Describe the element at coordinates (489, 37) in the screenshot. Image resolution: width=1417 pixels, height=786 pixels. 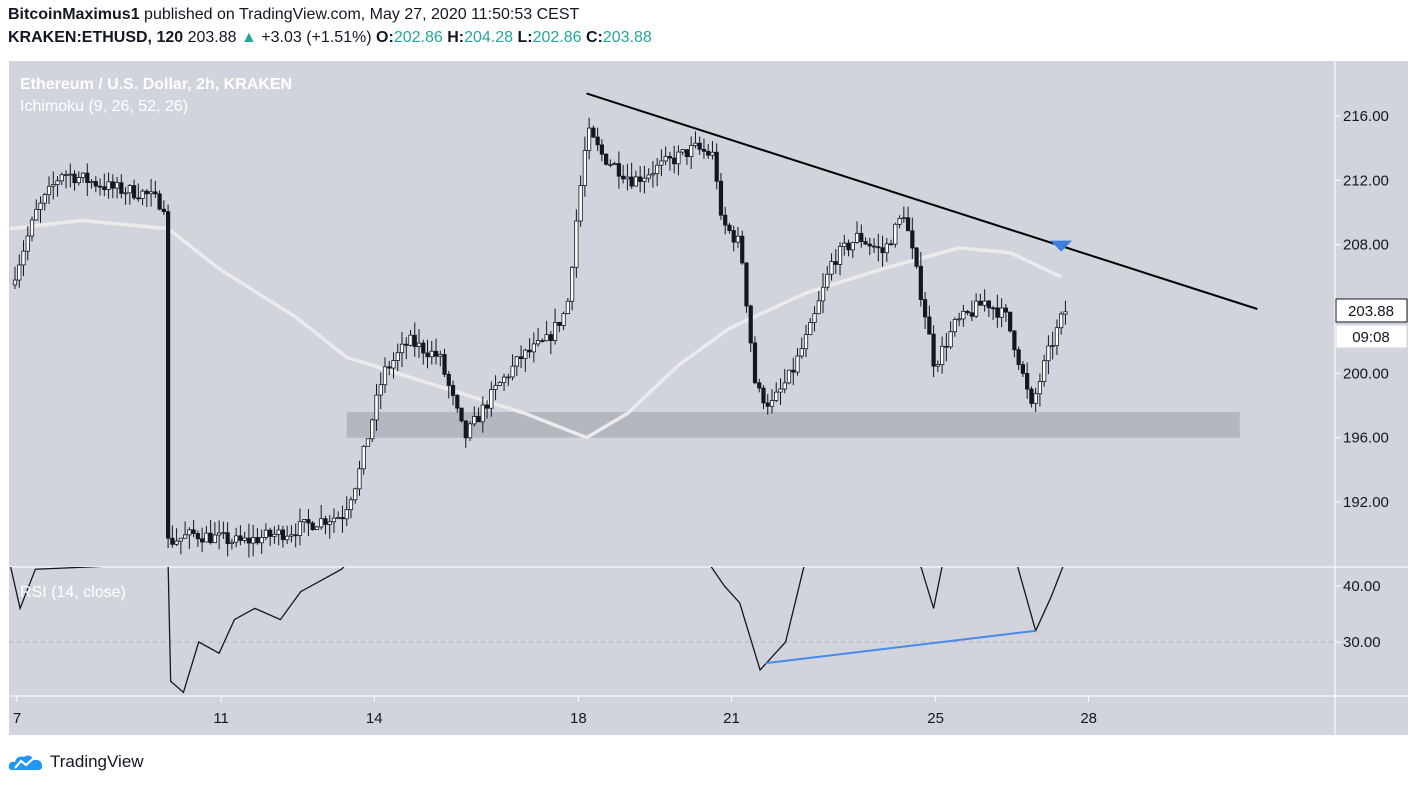
I see `high-value: 204.28` at that location.